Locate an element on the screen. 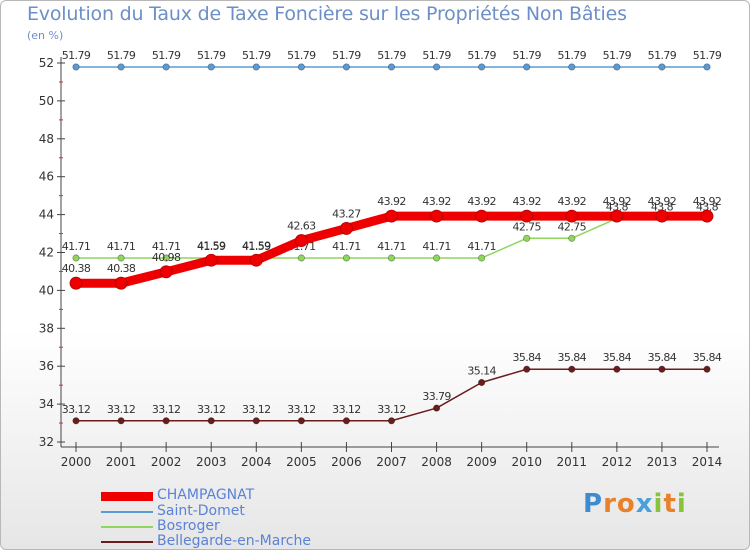 The width and height of the screenshot is (750, 550). y-tick-label: 40 is located at coordinates (46, 290).